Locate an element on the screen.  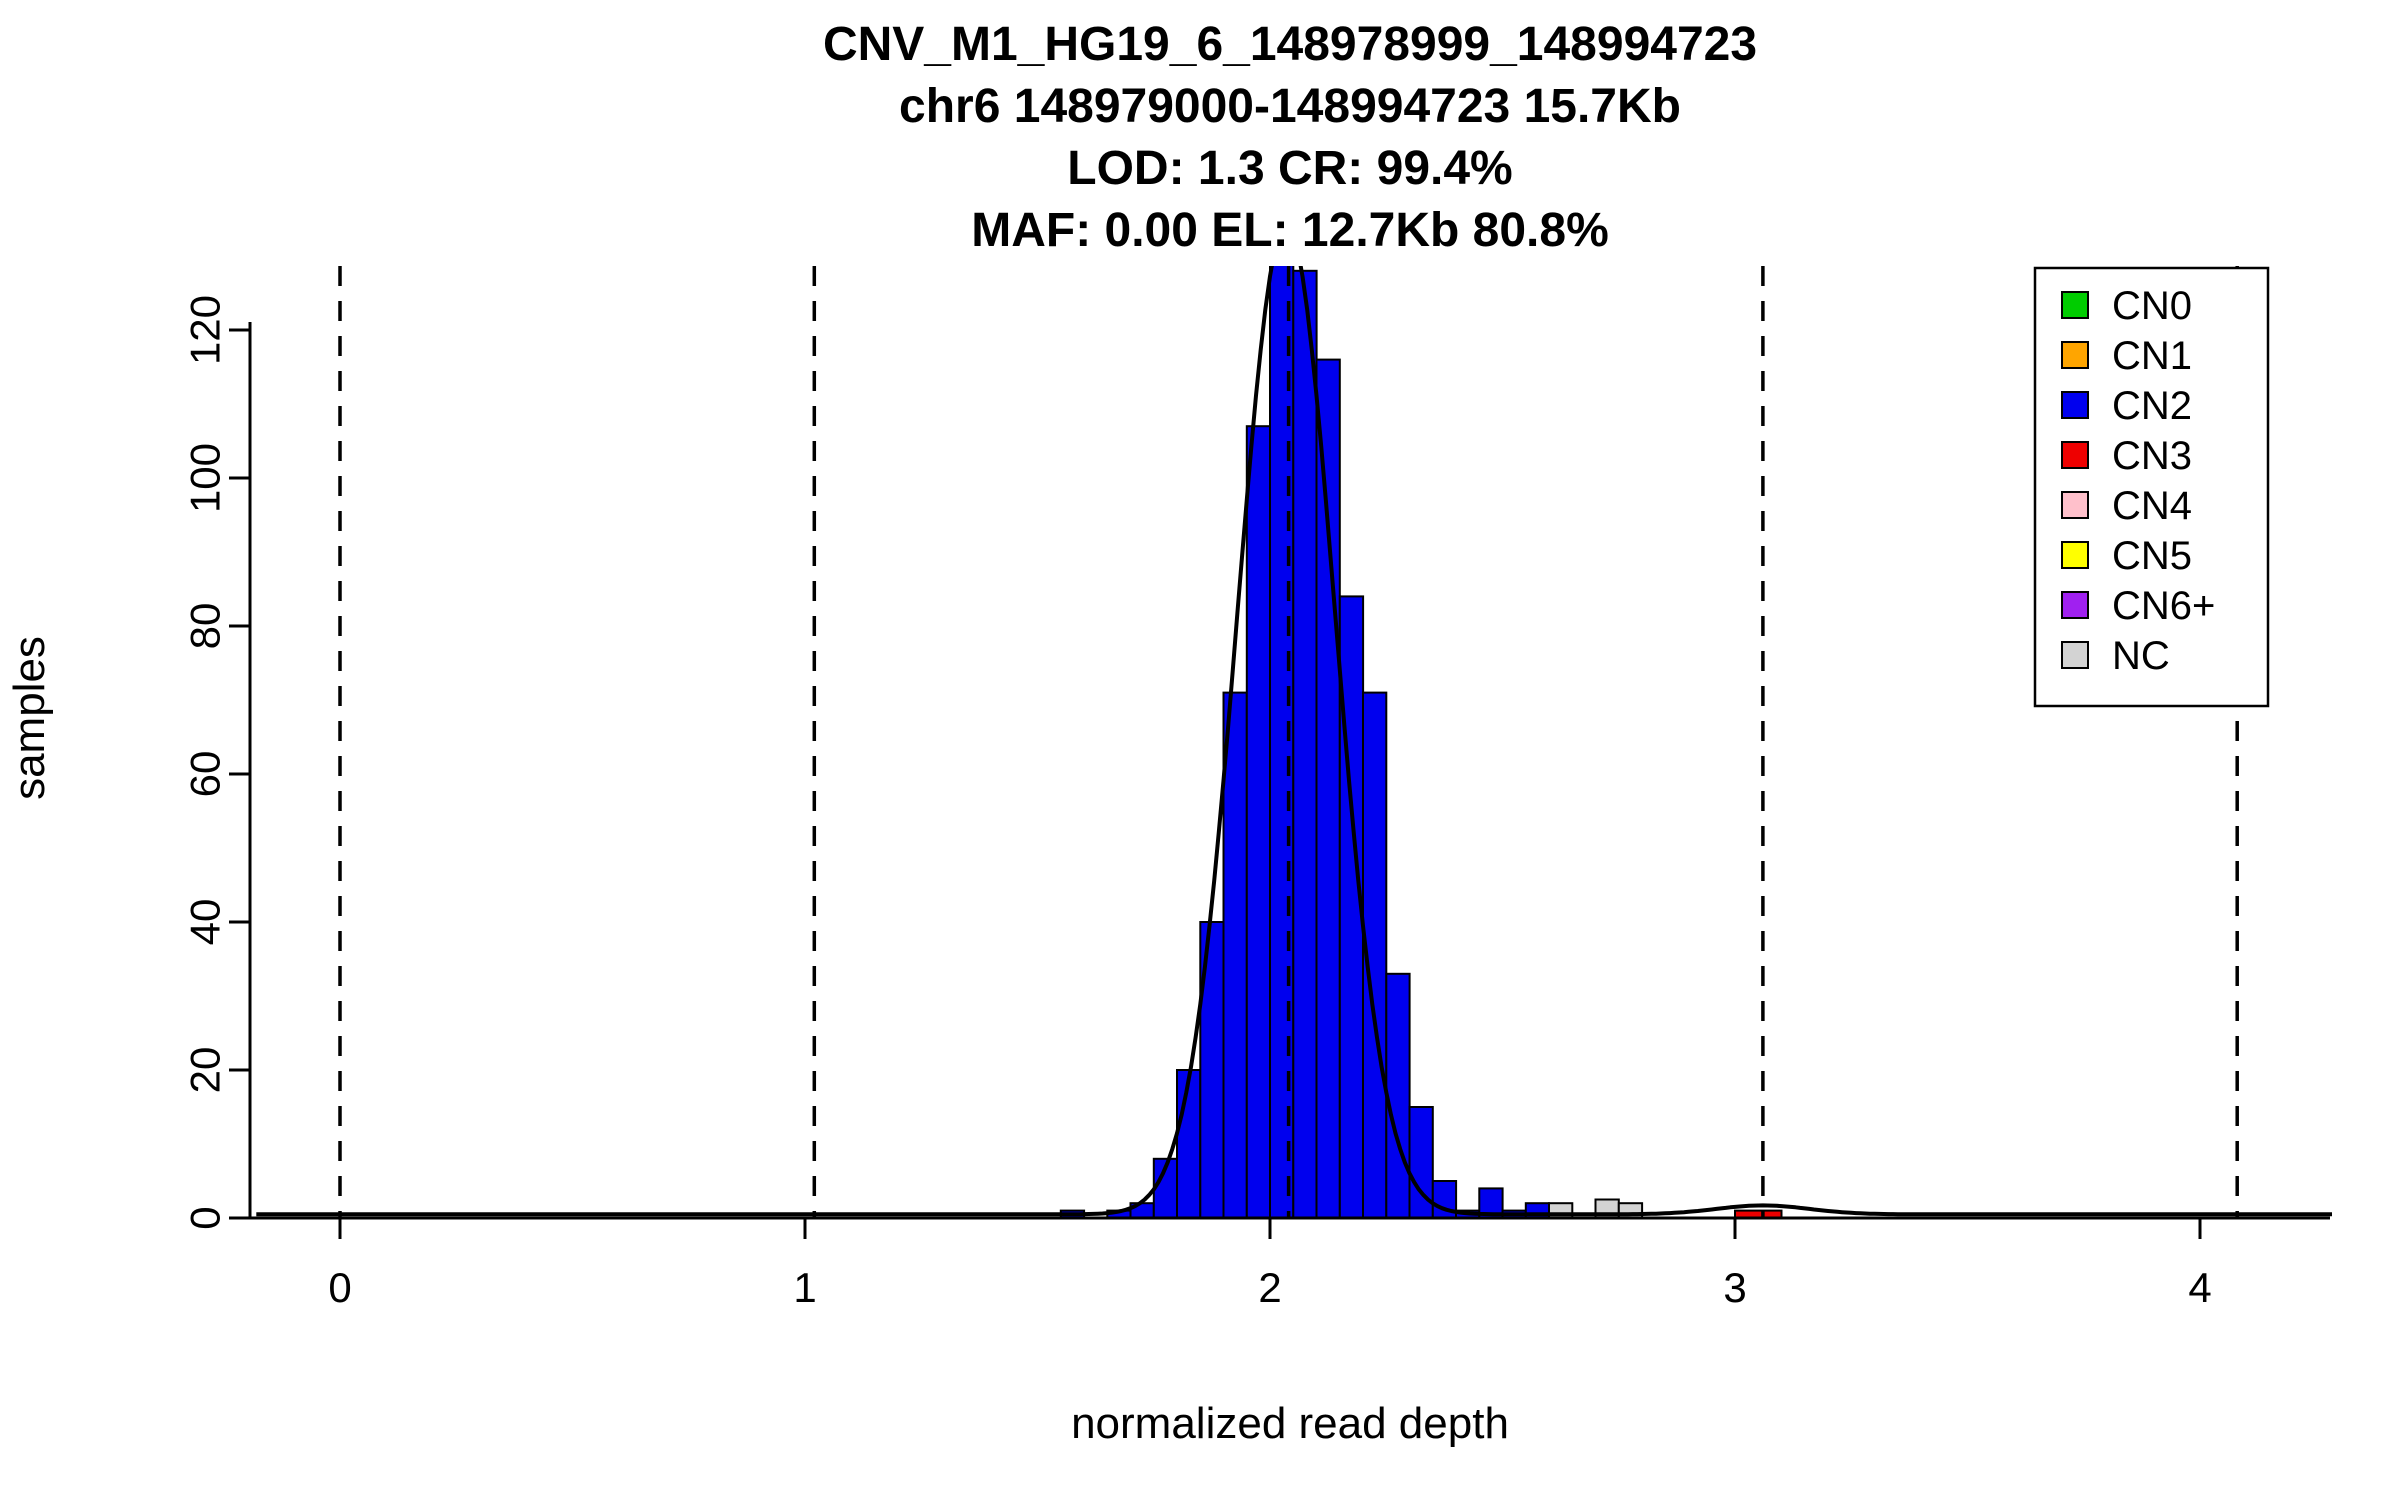
legend-swatch-cn4 is located at coordinates (2075, 505).